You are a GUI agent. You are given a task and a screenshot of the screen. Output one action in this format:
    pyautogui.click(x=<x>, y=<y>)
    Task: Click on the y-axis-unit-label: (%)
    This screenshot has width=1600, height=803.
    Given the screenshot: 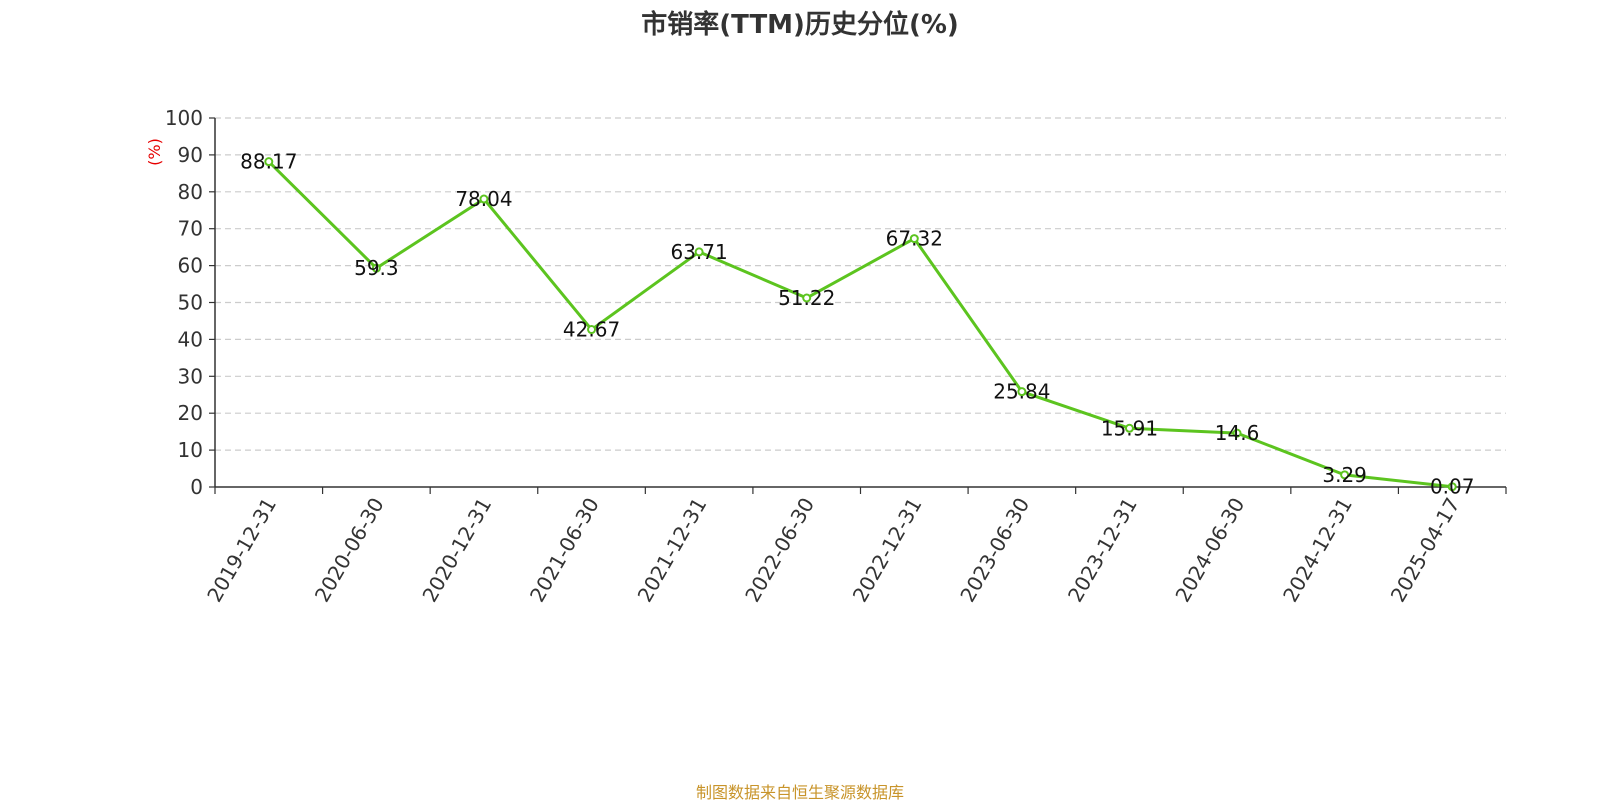 What is the action you would take?
    pyautogui.click(x=154, y=152)
    